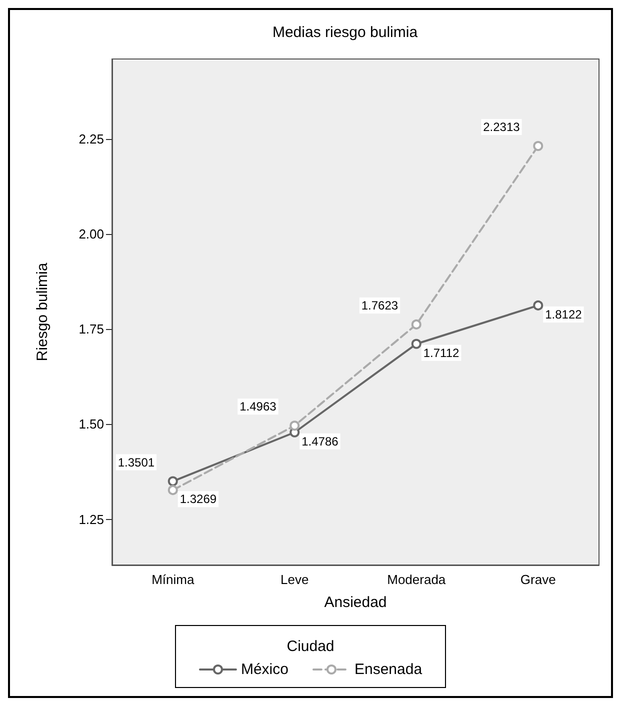 This screenshot has height=706, width=621. What do you see at coordinates (388, 669) in the screenshot?
I see `legend-label: Ensenada` at bounding box center [388, 669].